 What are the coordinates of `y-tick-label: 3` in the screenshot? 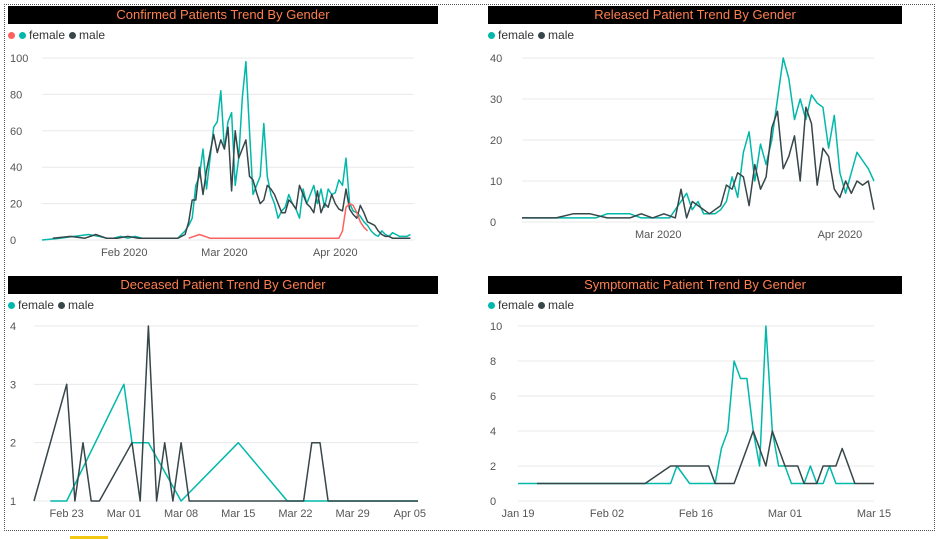 It's located at (13, 385).